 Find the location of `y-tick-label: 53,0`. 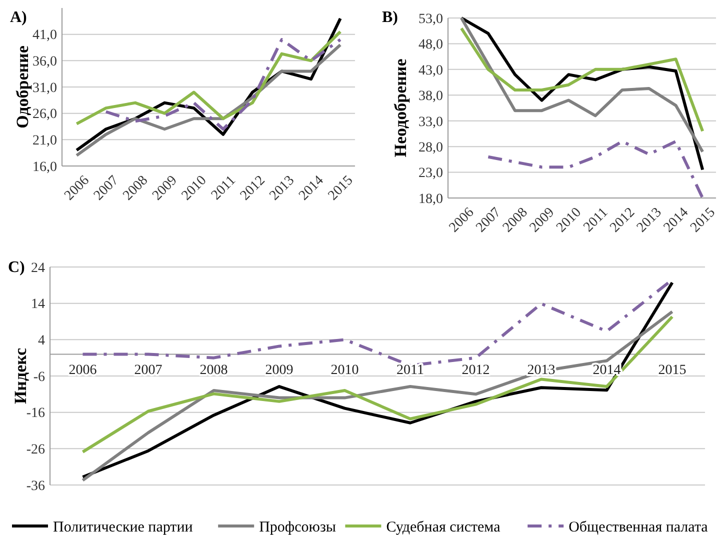

y-tick-label: 53,0 is located at coordinates (430, 19).